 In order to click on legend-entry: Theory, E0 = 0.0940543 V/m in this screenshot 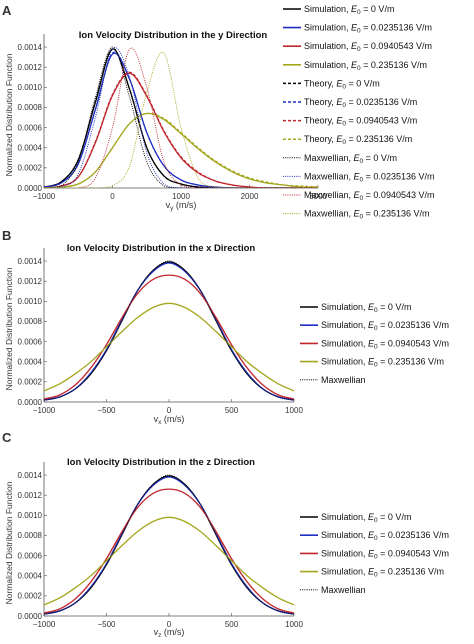, I will do `click(360, 122)`.